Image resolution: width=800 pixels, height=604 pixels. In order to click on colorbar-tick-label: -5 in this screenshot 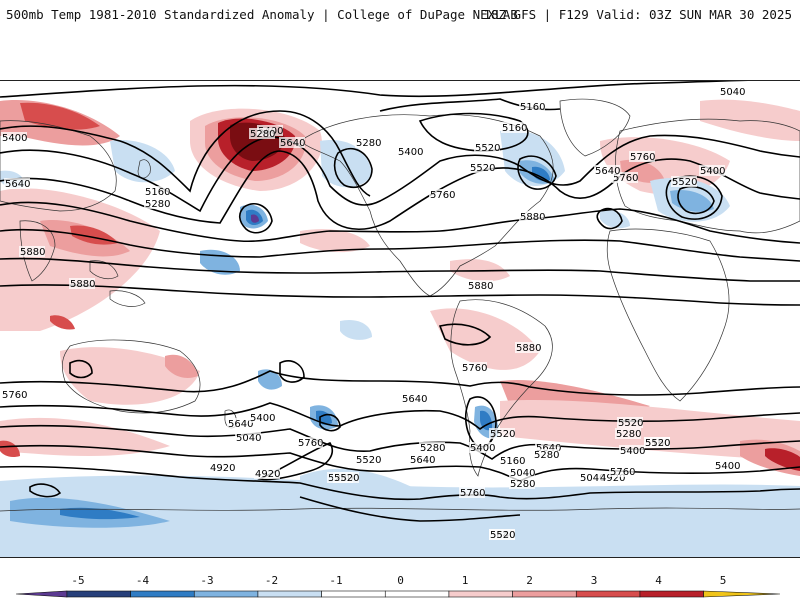, I will do `click(77, 580)`.